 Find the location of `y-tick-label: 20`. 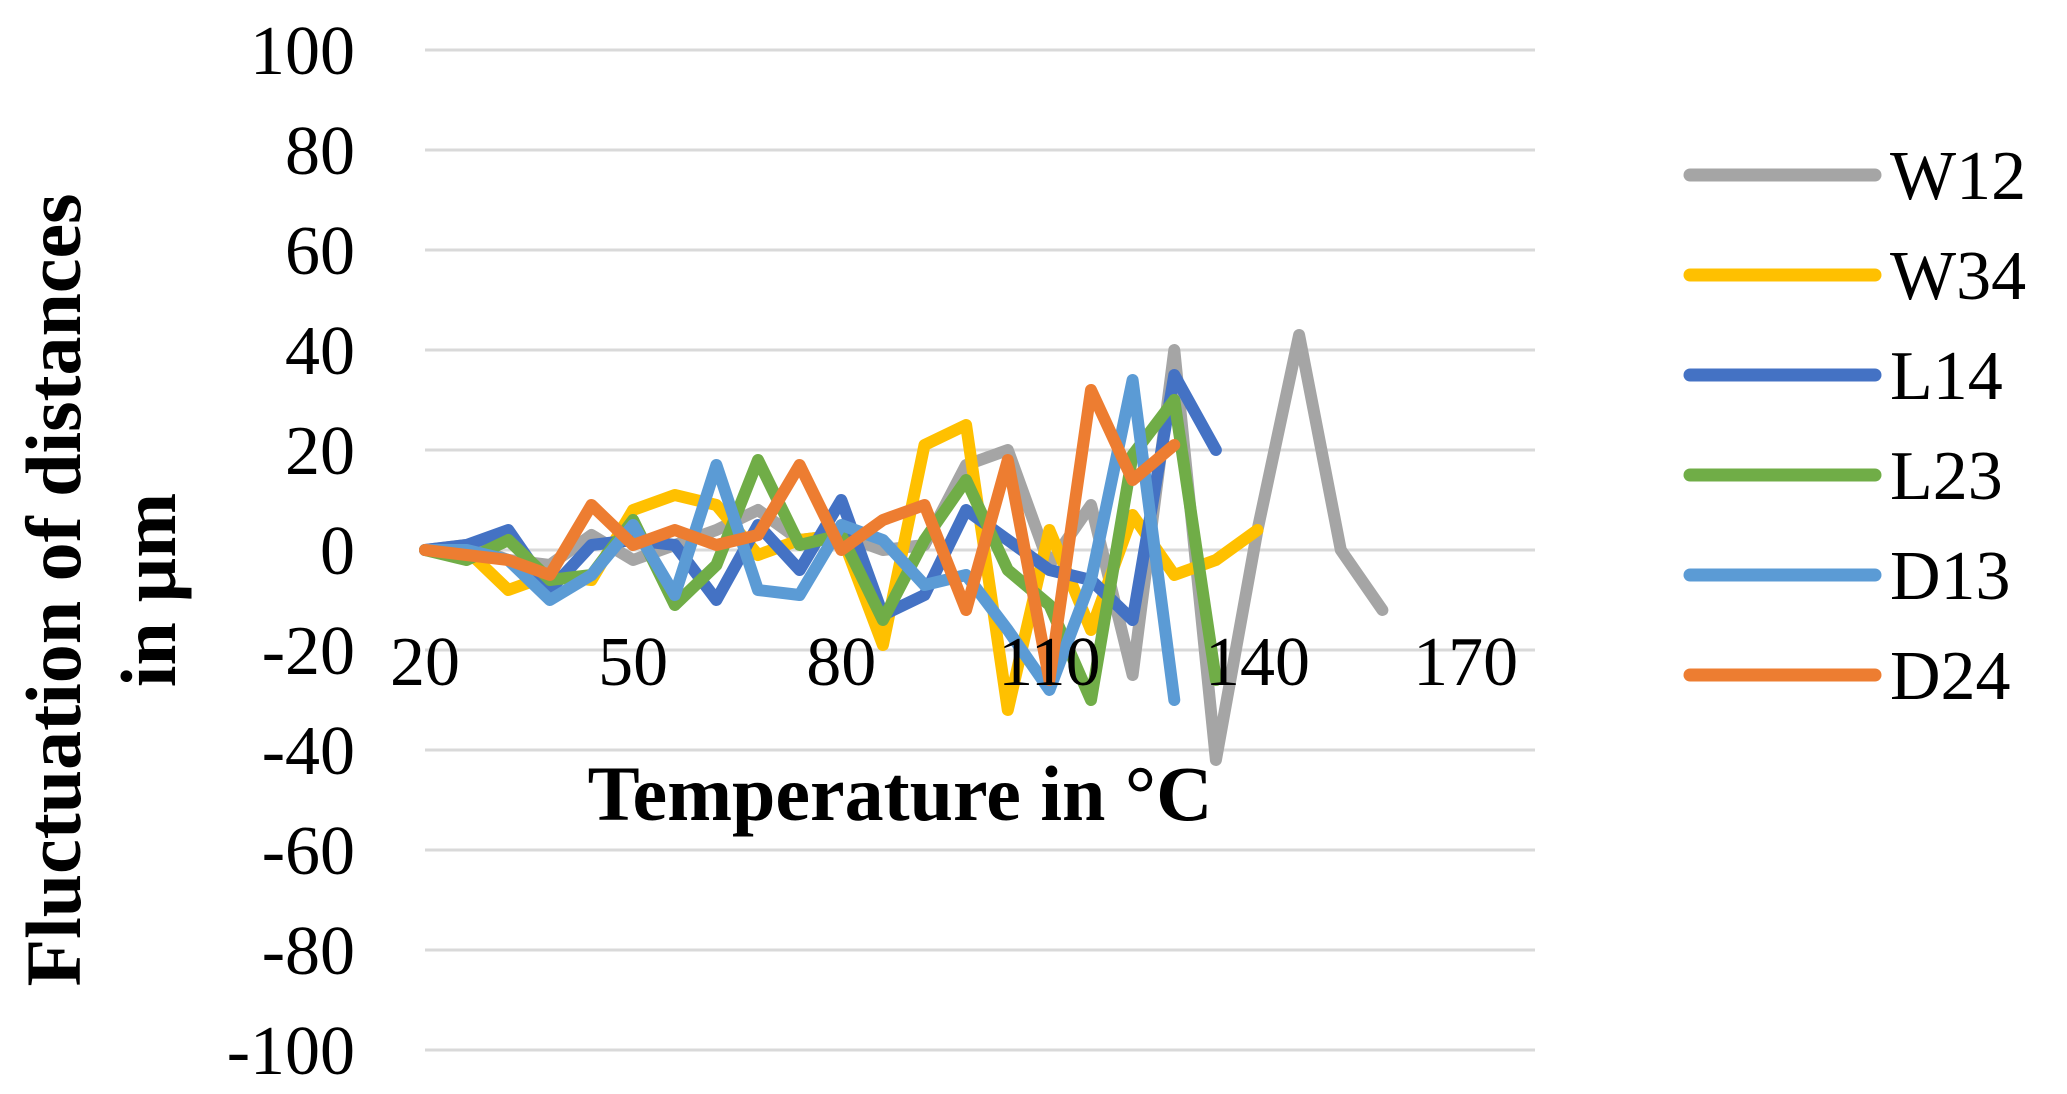

y-tick-label: 20 is located at coordinates (320, 451).